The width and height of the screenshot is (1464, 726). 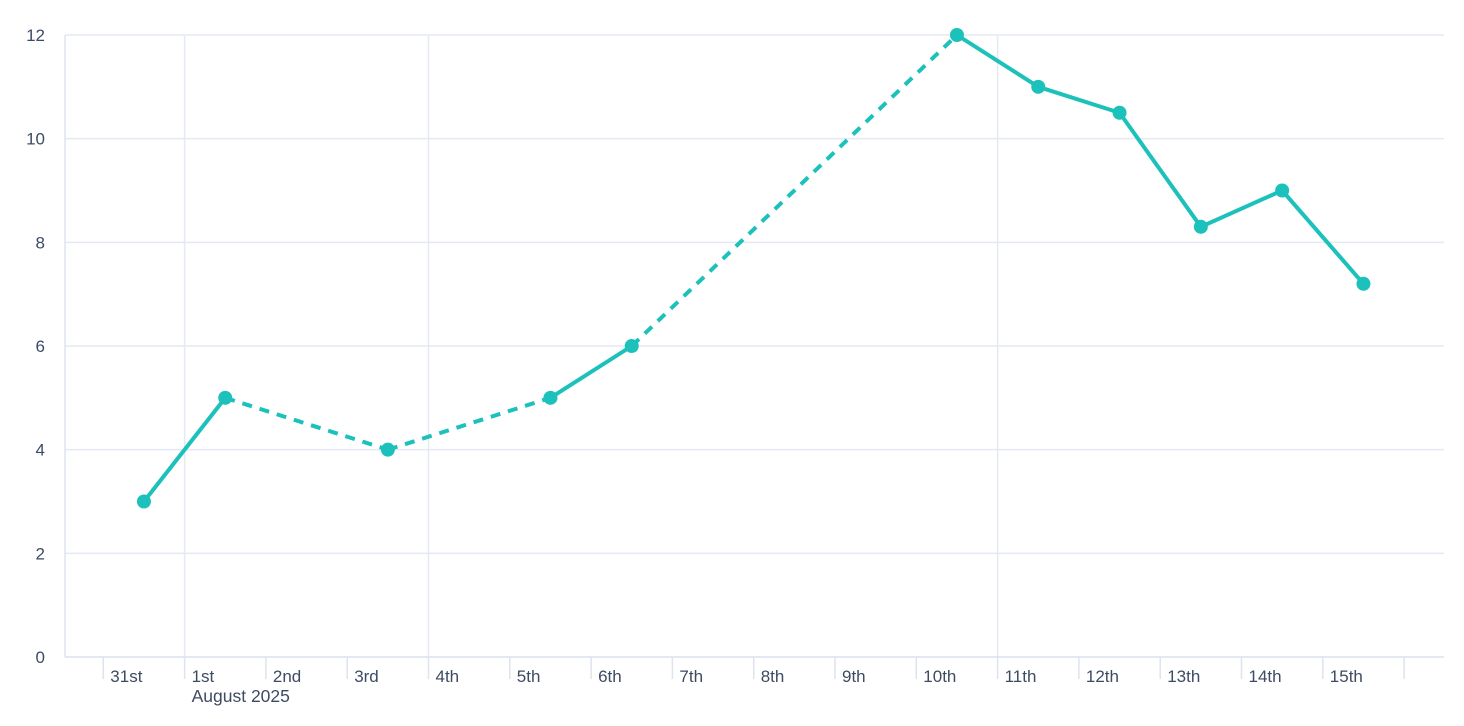 What do you see at coordinates (1021, 676) in the screenshot?
I see `x-axis-tick-label: 11th` at bounding box center [1021, 676].